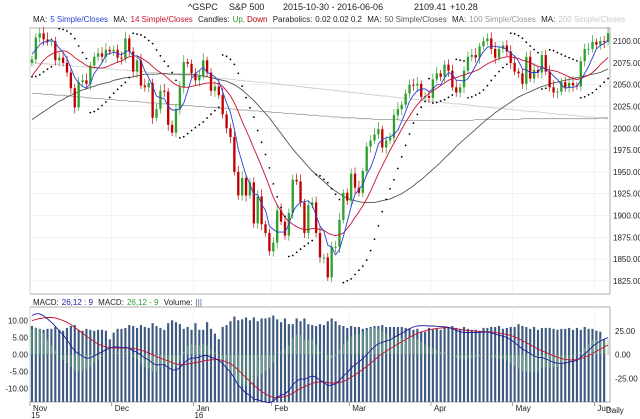 This screenshot has height=419, width=640. Describe the element at coordinates (111, 302) in the screenshot. I see `macd-b-label: MACD:` at that location.